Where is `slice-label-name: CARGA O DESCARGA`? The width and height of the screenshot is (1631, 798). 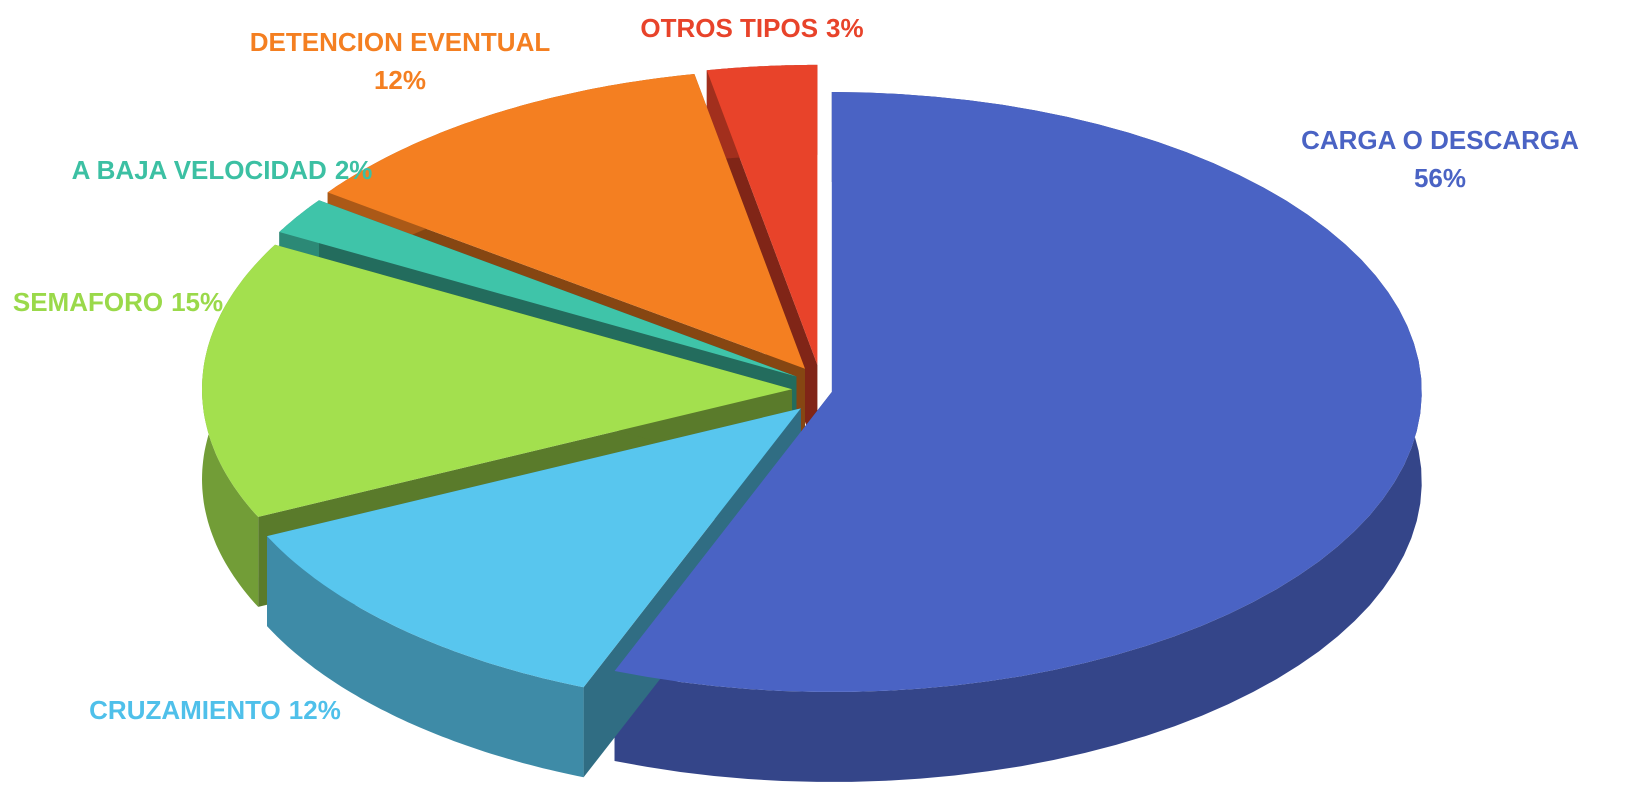 slice-label-name: CARGA O DESCARGA is located at coordinates (1440, 140).